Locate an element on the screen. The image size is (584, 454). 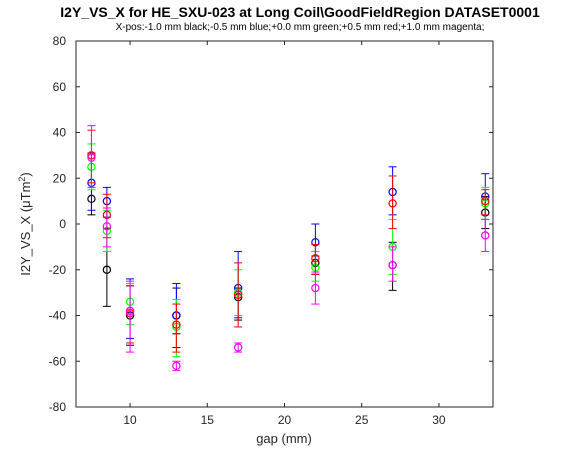
y-tick-label: -60 is located at coordinates (58, 361).